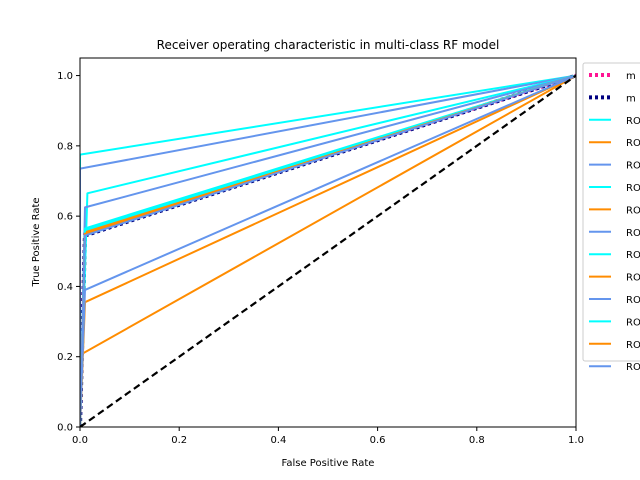  Describe the element at coordinates (633, 255) in the screenshot. I see `legend-label-8: RO` at that location.